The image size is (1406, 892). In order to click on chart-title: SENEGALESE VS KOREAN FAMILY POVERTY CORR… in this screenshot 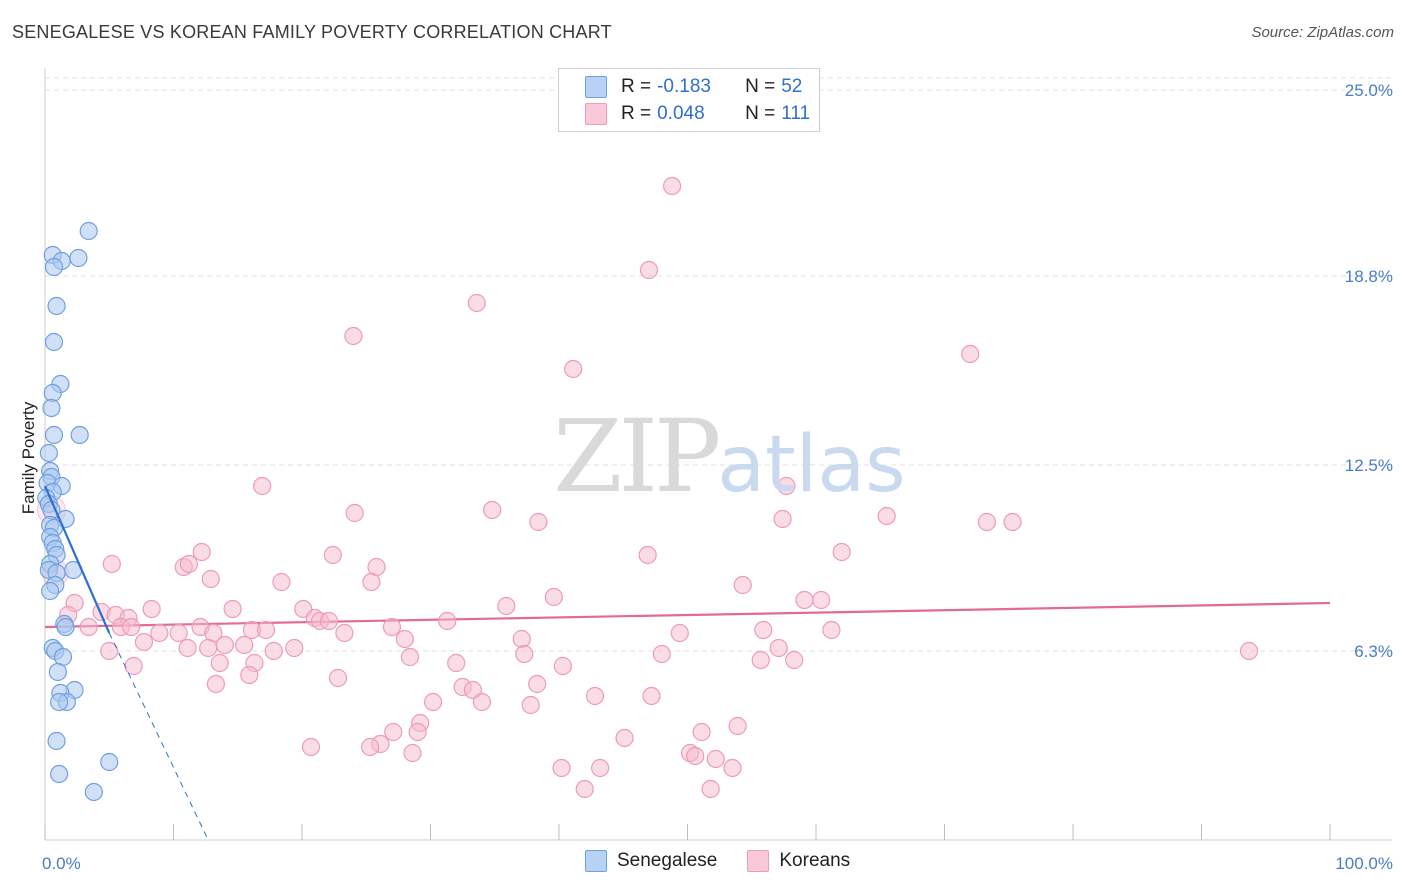, I will do `click(312, 32)`.